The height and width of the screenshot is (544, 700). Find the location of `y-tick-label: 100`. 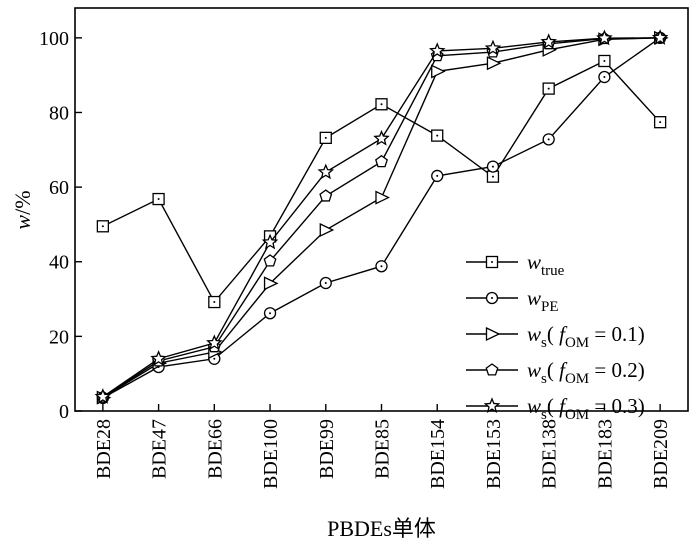

y-tick-label: 100 is located at coordinates (54, 39).